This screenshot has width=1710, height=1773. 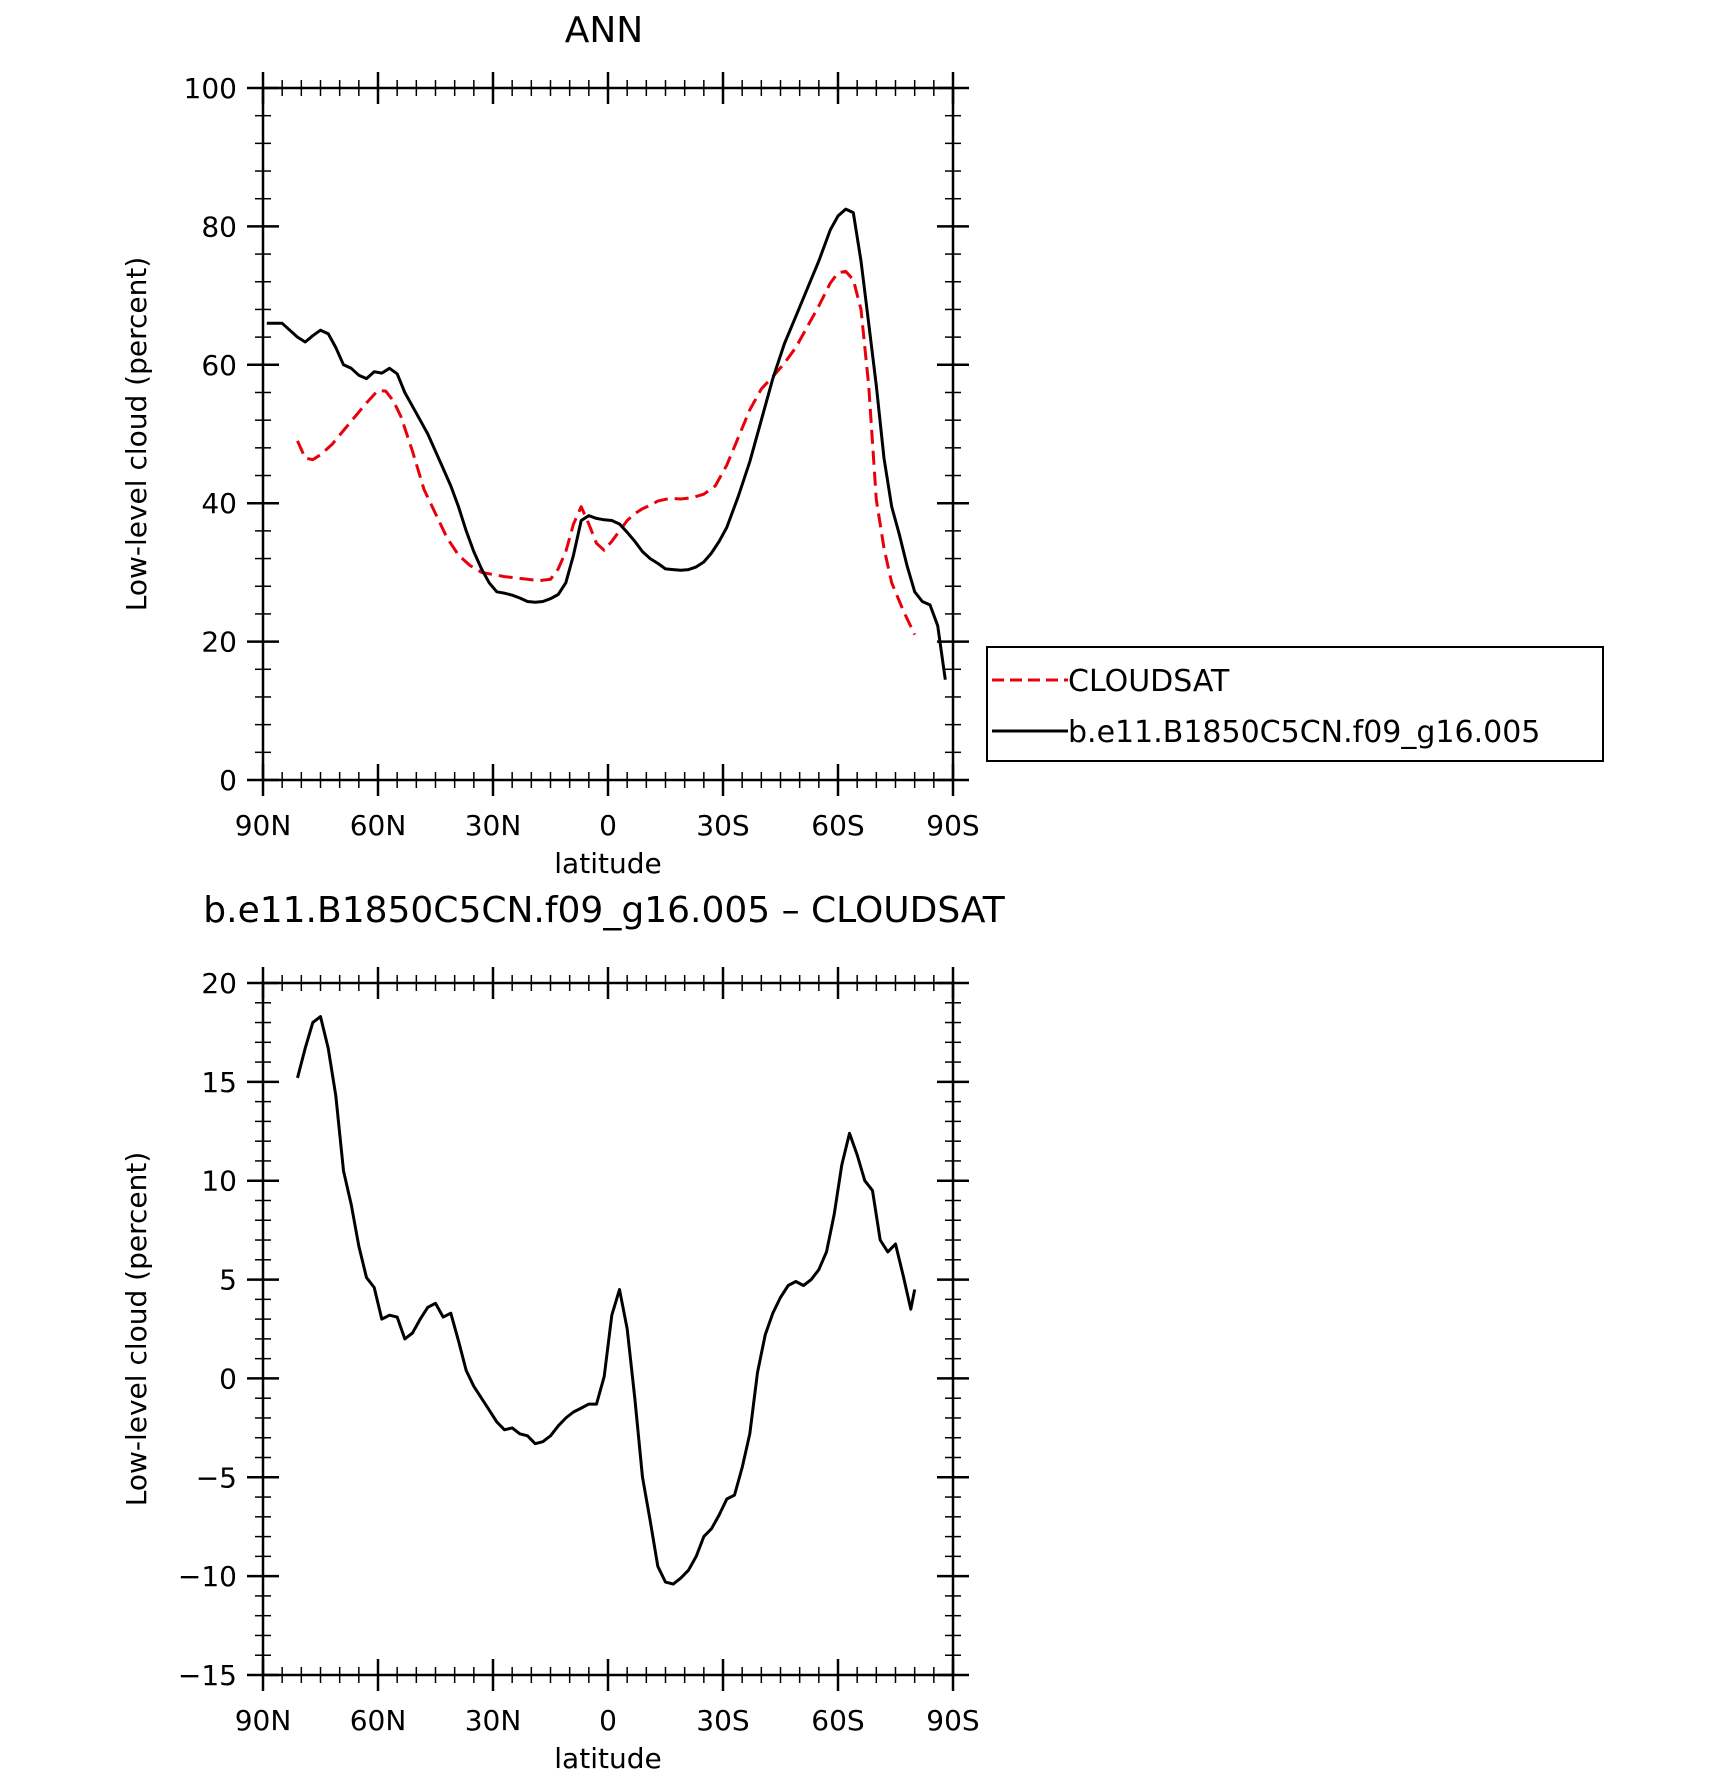 What do you see at coordinates (263, 825) in the screenshot?
I see `top-x-tick-label: 90N` at bounding box center [263, 825].